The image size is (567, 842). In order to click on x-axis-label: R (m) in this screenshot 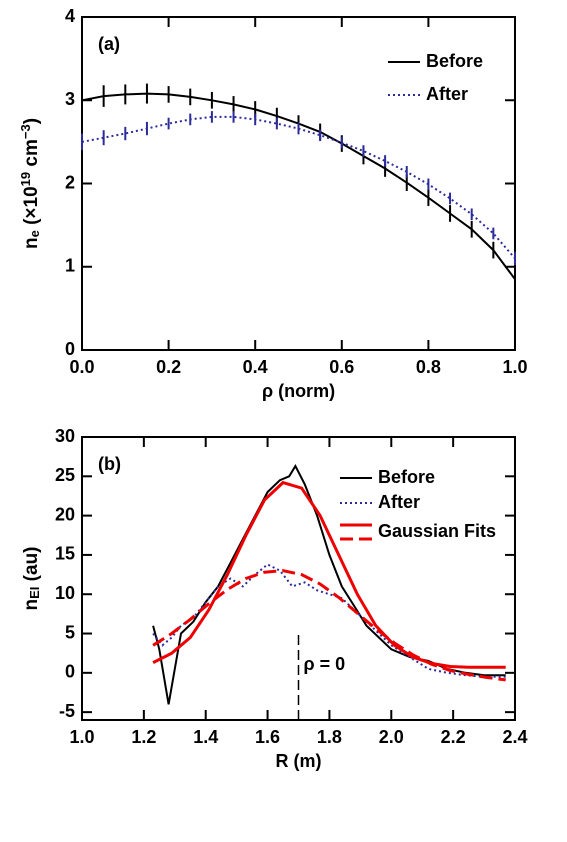, I will do `click(299, 761)`.